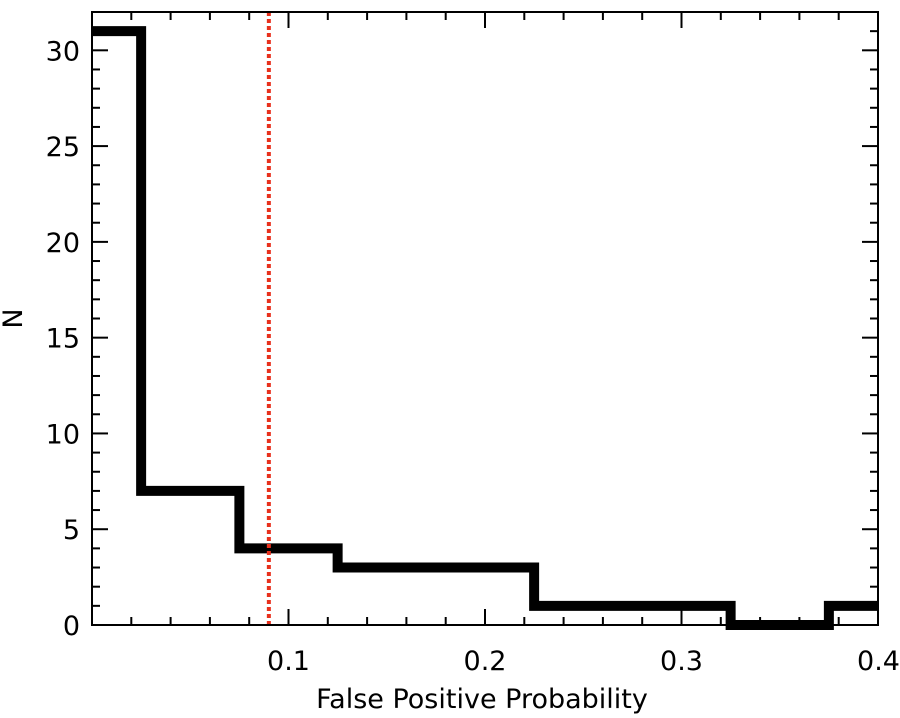 This screenshot has width=900, height=718. I want to click on y-tick-labels: 0 5 10 15 20 25 30, so click(63, 339).